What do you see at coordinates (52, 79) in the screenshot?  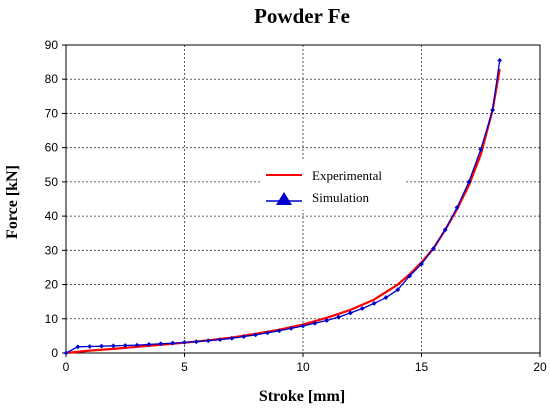 I see `y-tick-label: 80` at bounding box center [52, 79].